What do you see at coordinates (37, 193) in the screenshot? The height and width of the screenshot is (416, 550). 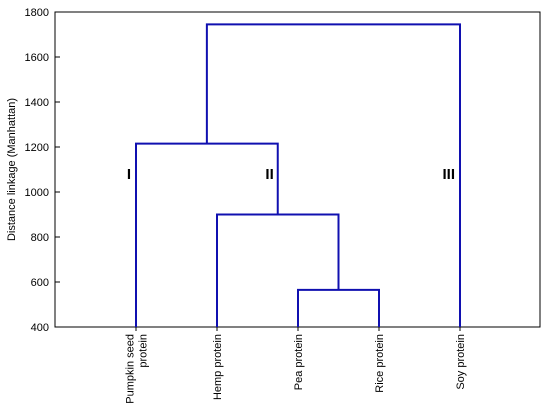 I see `y-tick-label: 1000` at bounding box center [37, 193].